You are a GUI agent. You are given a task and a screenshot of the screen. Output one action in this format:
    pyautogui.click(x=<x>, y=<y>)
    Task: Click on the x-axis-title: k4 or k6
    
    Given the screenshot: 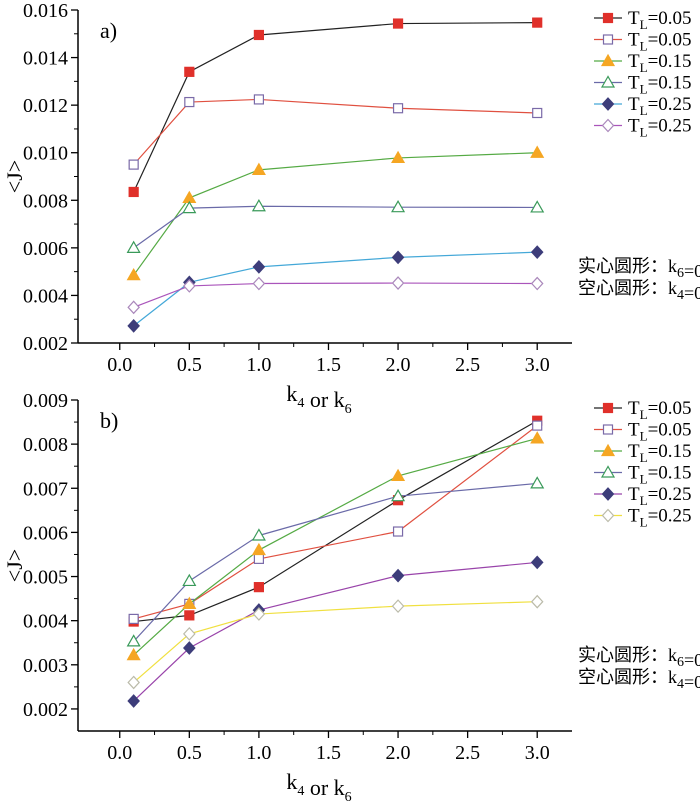 What is the action you would take?
    pyautogui.click(x=318, y=785)
    